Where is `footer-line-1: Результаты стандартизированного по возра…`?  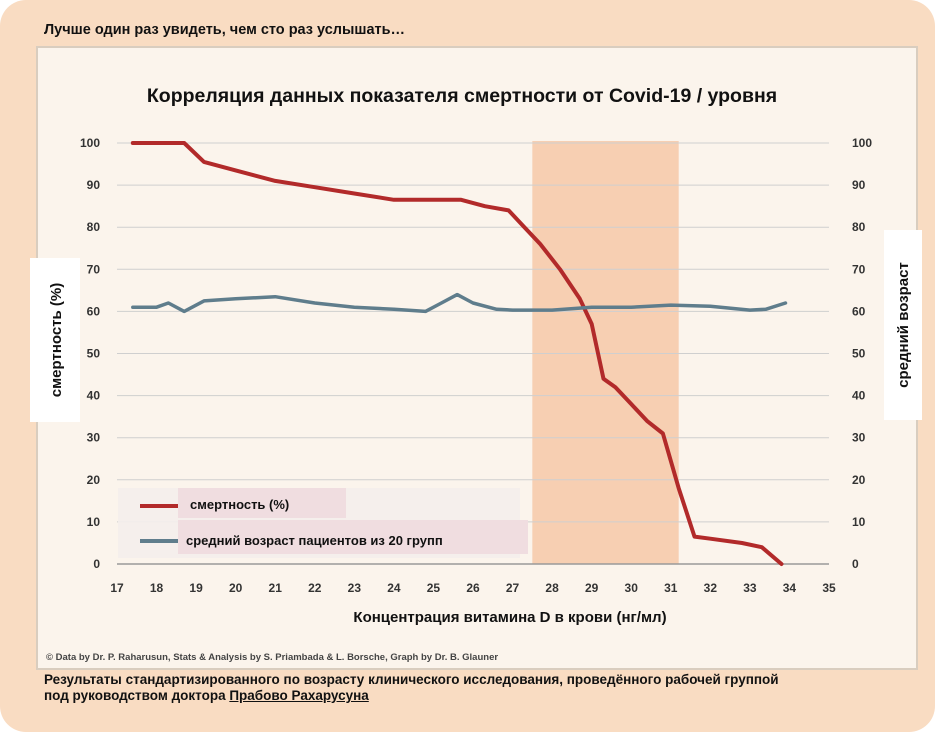
footer-line-1: Результаты стандартизированного по возра… is located at coordinates (411, 679).